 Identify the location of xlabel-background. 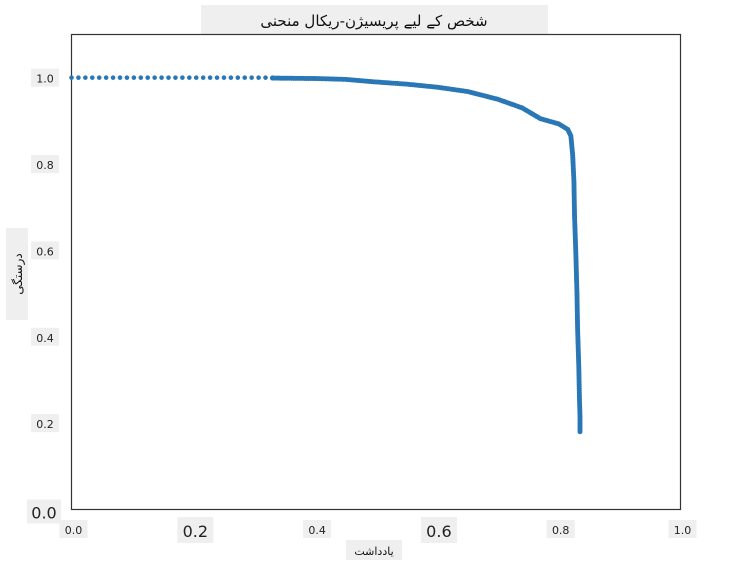
(374, 550).